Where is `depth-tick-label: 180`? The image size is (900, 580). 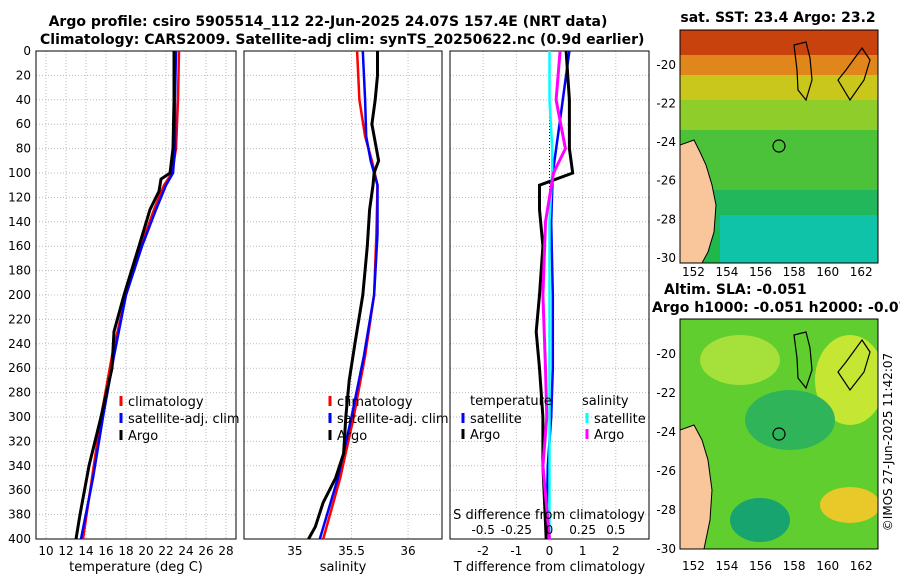
depth-tick-label: 180 is located at coordinates (19, 271).